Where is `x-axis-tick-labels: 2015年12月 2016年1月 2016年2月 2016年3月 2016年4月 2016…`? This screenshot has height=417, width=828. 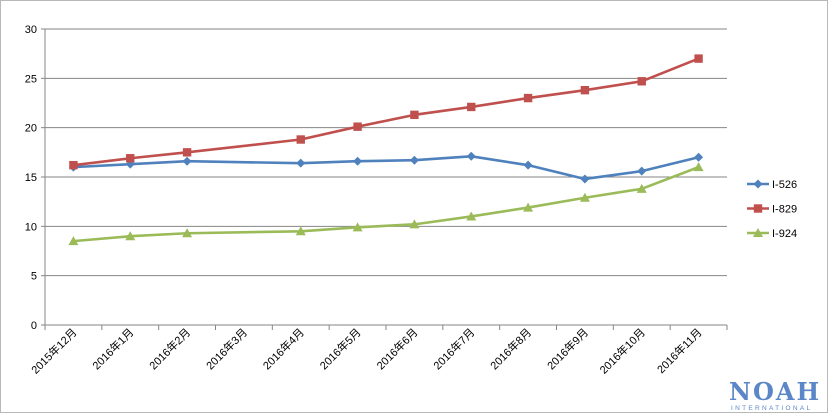
x-axis-tick-labels: 2015年12月 2016年1月 2016年2月 2016年3月 2016年4月 2016… is located at coordinates (366, 350).